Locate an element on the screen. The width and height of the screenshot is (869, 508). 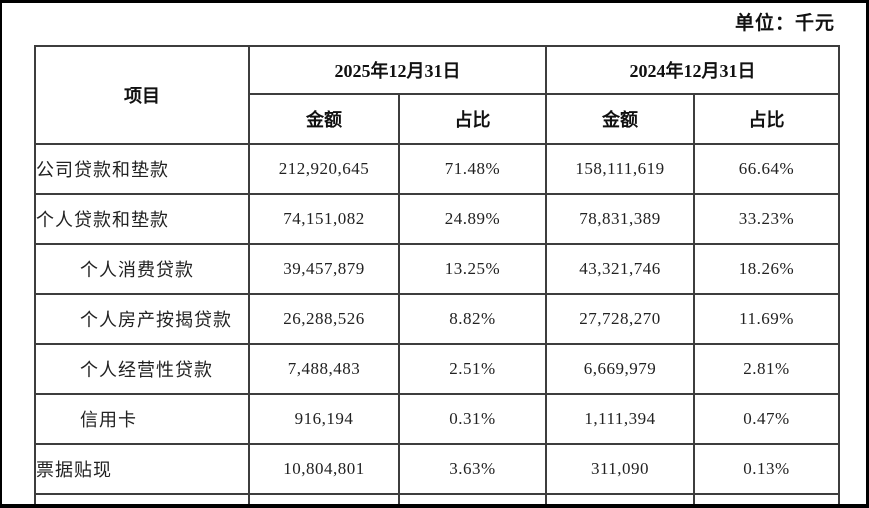
amount-cell-2025: 7,488,483 is located at coordinates (324, 369).